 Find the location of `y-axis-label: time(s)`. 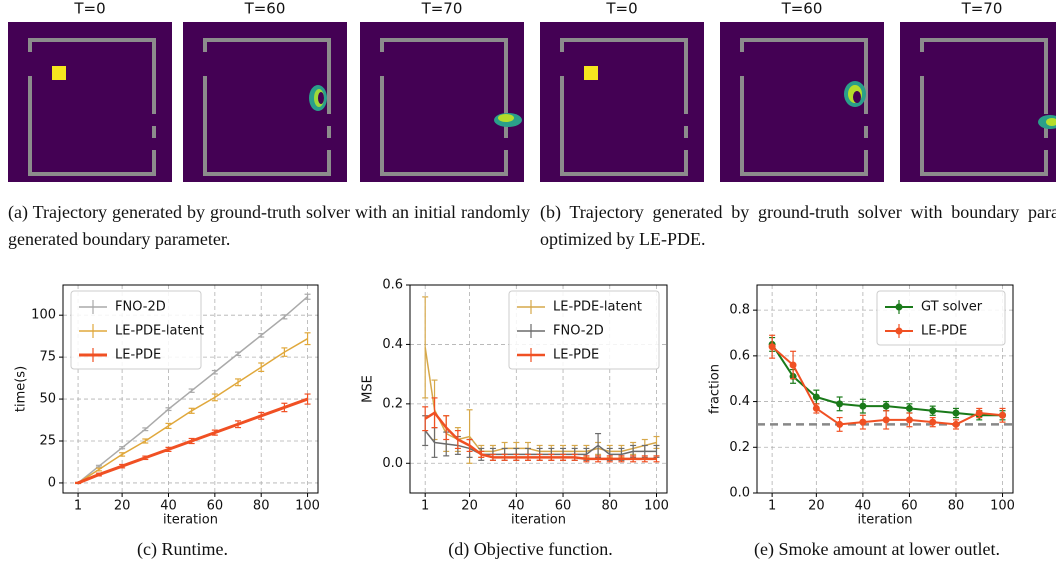

y-axis-label: time(s) is located at coordinates (21, 389).